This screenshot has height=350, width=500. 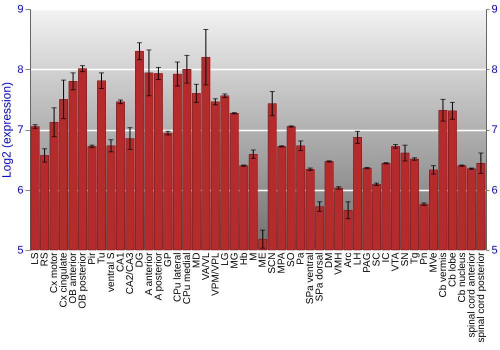 I want to click on x-tick-label: LS, so click(x=36, y=258).